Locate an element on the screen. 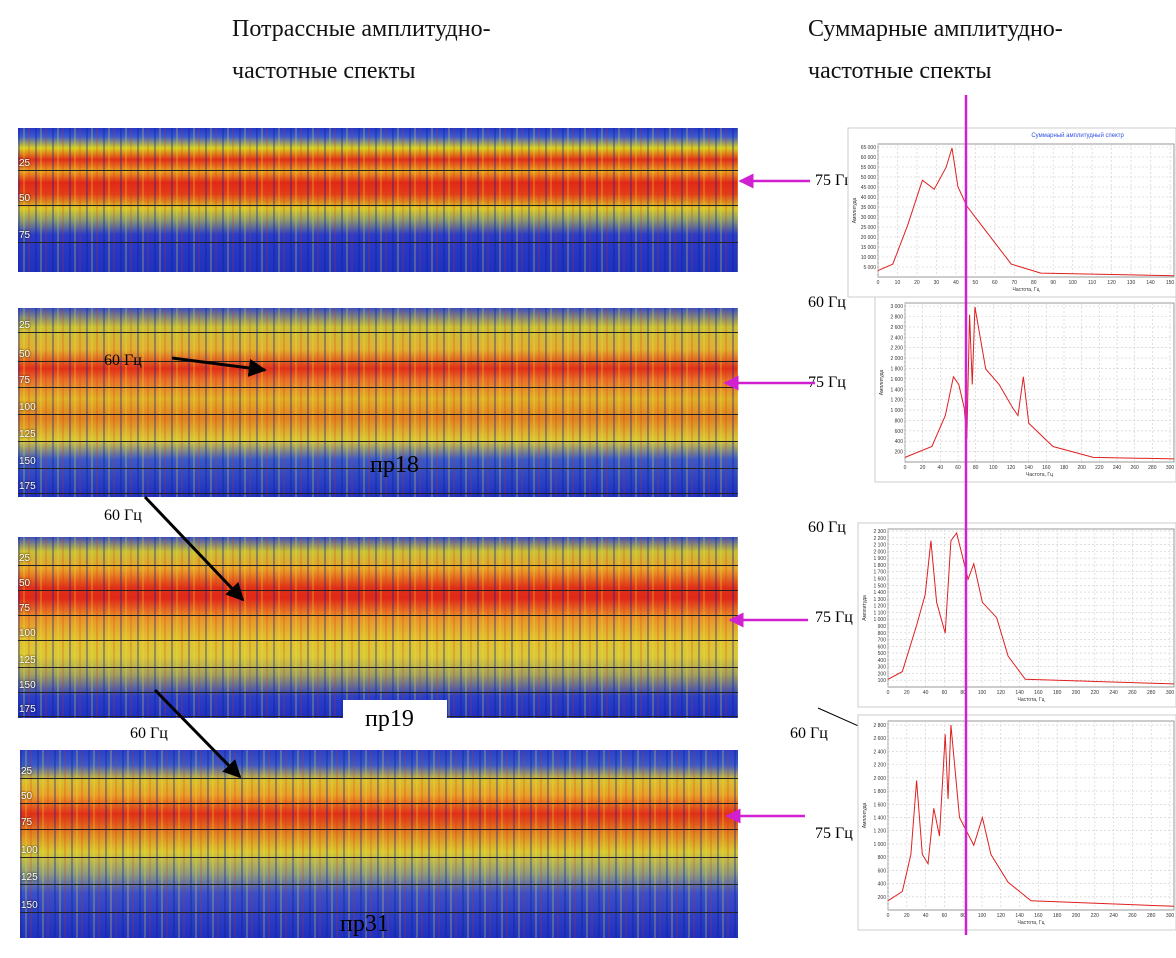 Image resolution: width=1176 pixels, height=958 pixels. y-tick-label: 1 900 is located at coordinates (879, 559).